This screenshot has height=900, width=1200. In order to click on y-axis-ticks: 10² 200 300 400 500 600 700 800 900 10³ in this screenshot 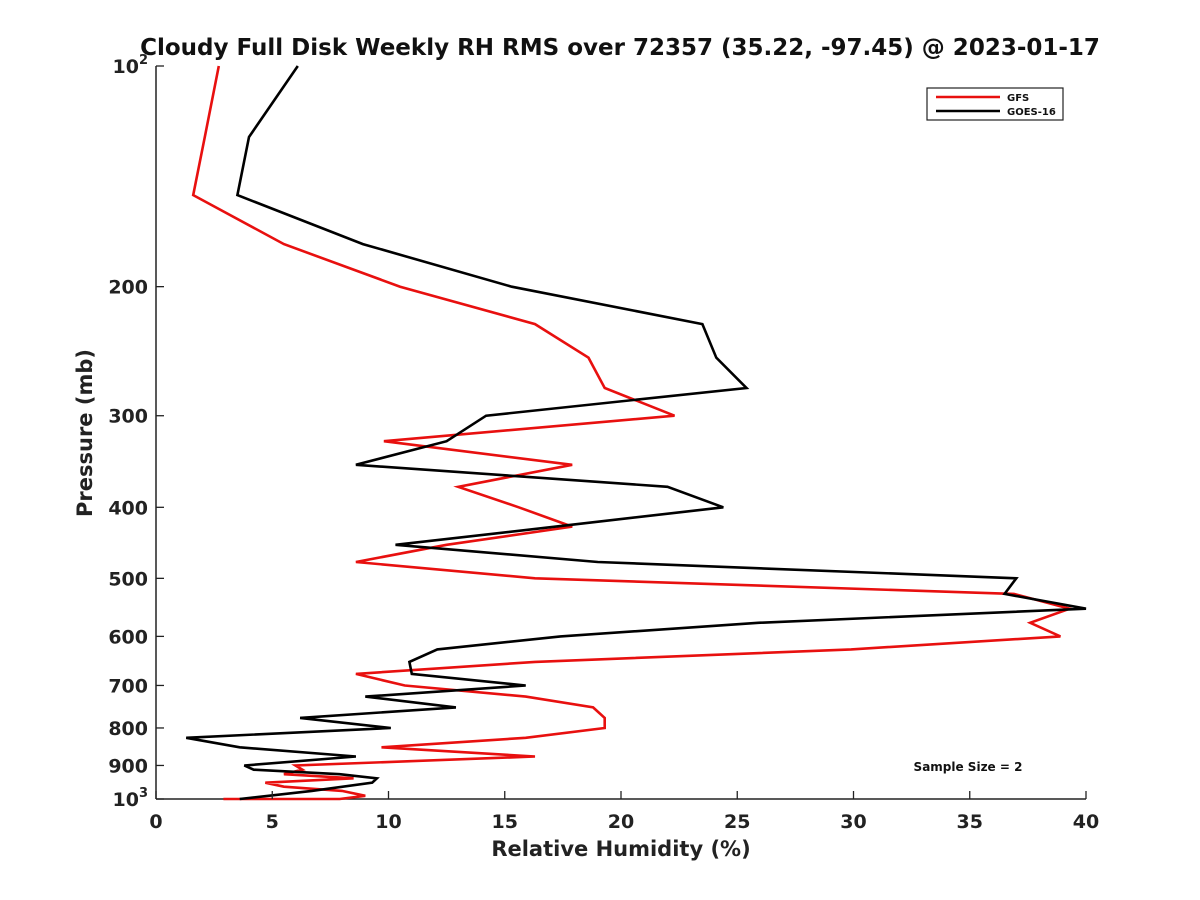, I will do `click(136, 432)`.